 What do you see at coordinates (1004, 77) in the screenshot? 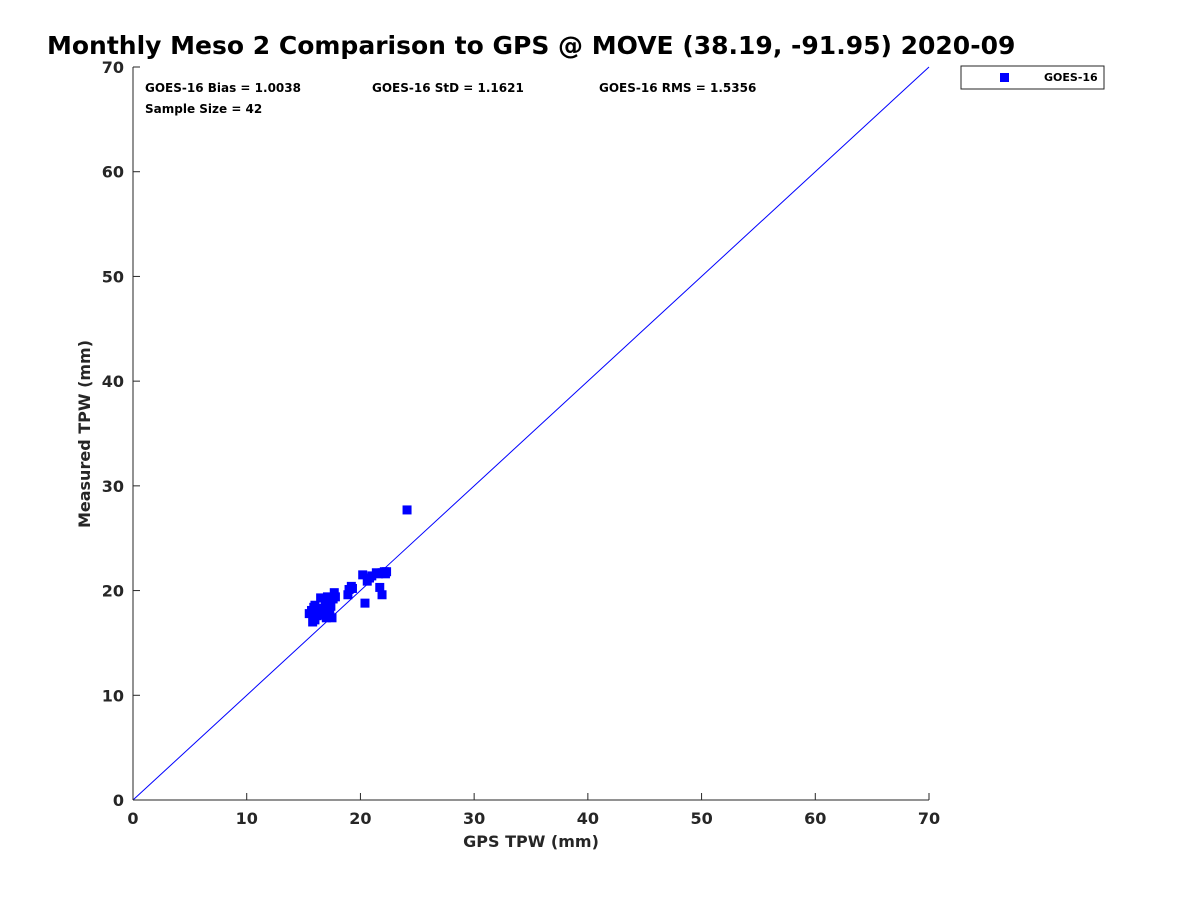
I see `legend-marker-goes16` at bounding box center [1004, 77].